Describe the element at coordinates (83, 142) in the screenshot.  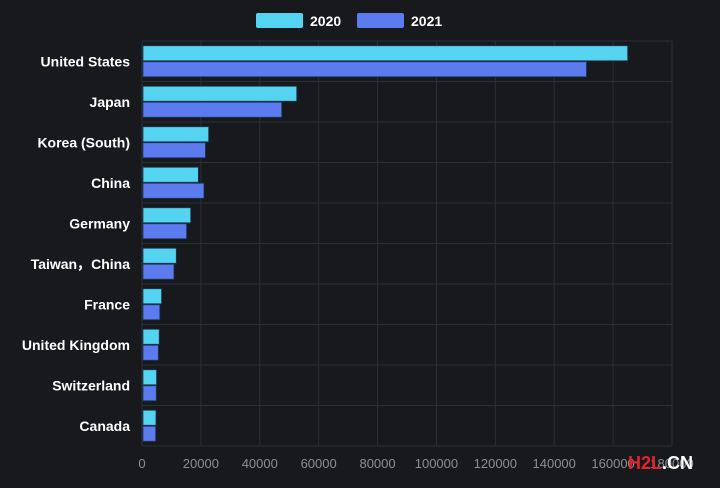
I see `category-label: Korea (South)` at that location.